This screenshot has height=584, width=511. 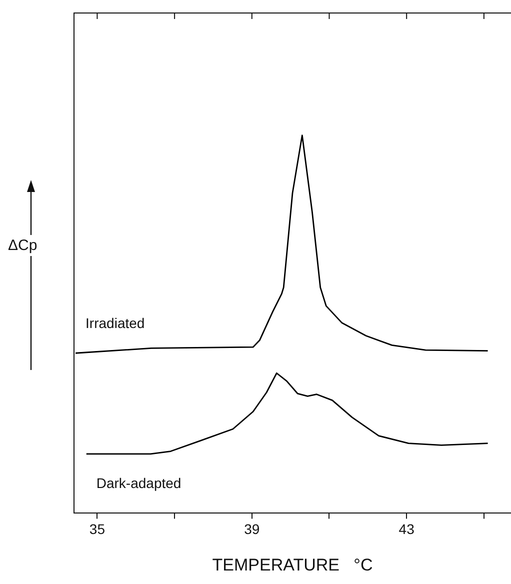 I want to click on x-tick-label: 43, so click(x=406, y=529).